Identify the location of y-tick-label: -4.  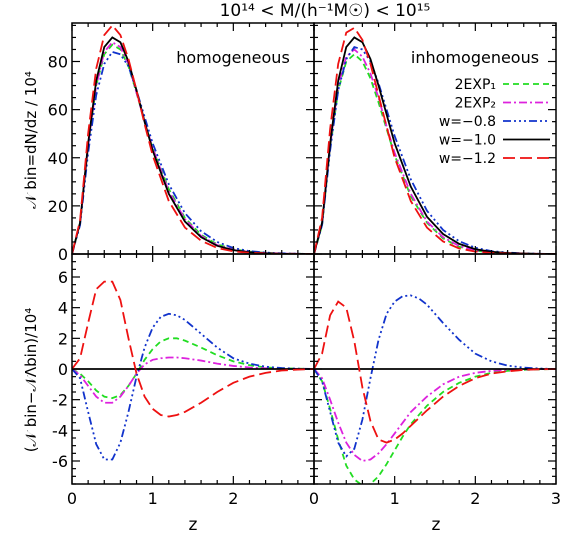
(60, 430).